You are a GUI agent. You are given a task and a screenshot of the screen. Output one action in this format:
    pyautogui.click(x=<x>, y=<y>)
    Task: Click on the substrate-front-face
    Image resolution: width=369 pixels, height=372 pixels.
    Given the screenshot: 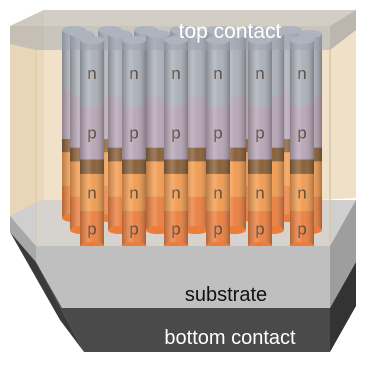 What is the action you would take?
    pyautogui.click(x=183, y=277)
    